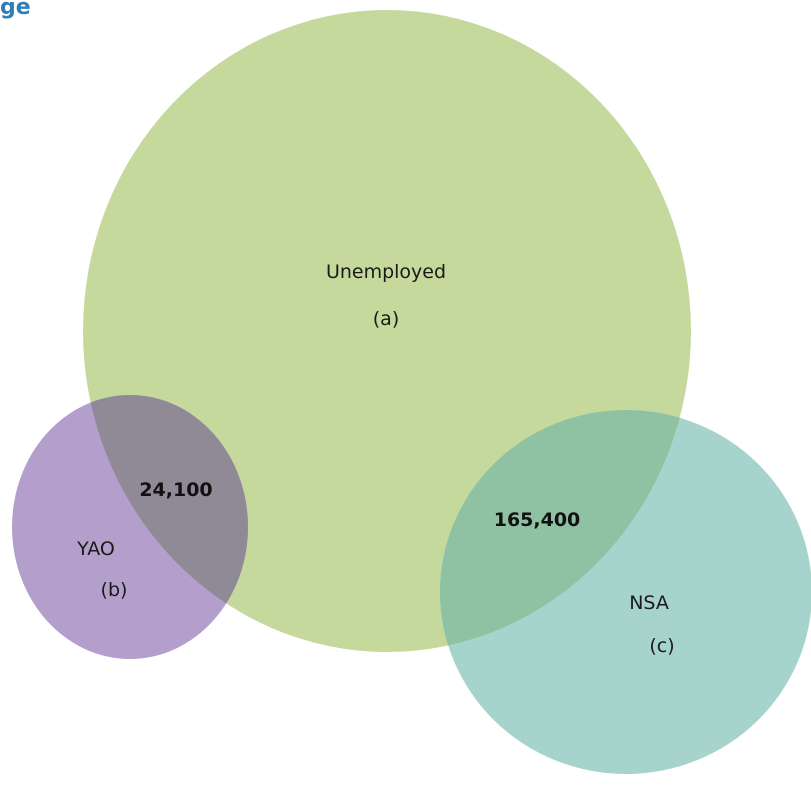 This screenshot has width=811, height=801. I want to click on figure-heading-fragment: ge, so click(15, 10).